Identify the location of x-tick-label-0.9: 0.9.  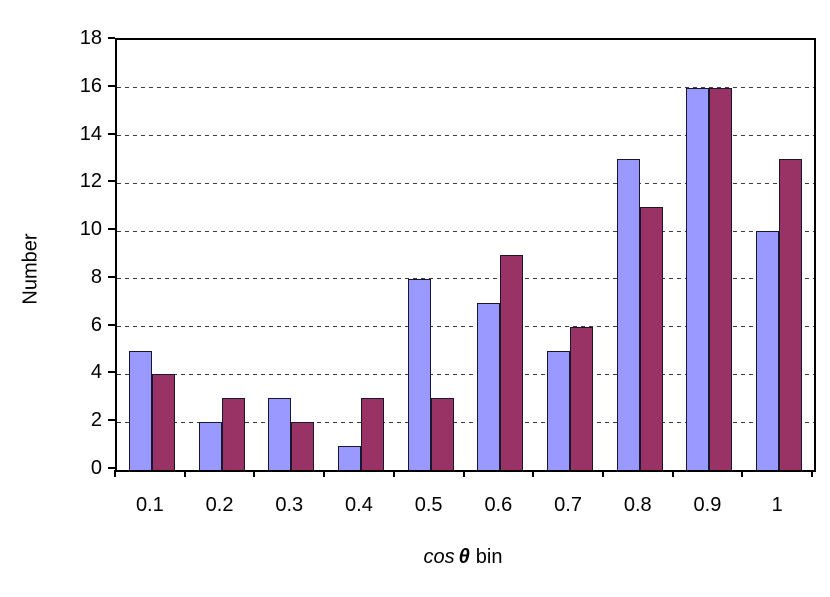
(707, 505).